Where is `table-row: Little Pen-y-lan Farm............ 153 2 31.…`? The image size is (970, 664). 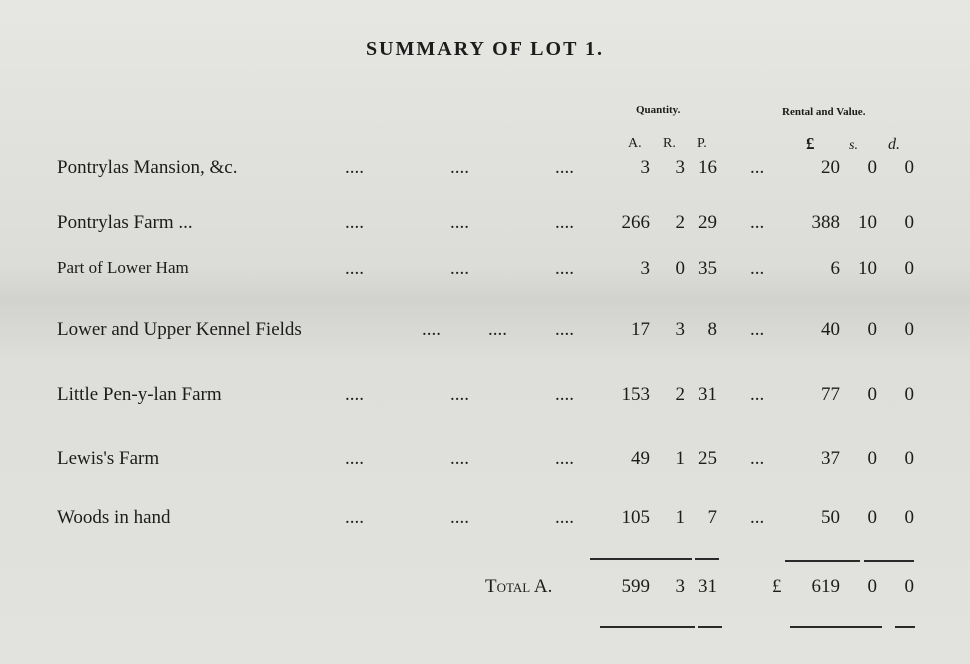
table-row: Little Pen-y-lan Farm............ 153 2 31.… is located at coordinates (485, 399).